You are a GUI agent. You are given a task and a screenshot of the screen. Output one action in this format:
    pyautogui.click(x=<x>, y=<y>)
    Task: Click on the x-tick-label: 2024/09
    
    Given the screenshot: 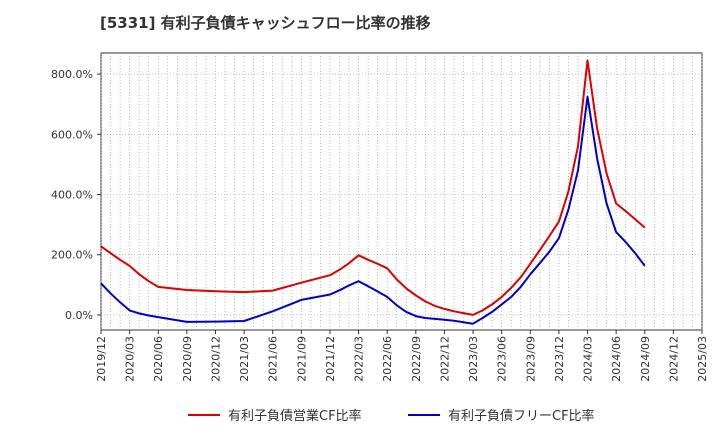 What is the action you would take?
    pyautogui.click(x=645, y=359)
    